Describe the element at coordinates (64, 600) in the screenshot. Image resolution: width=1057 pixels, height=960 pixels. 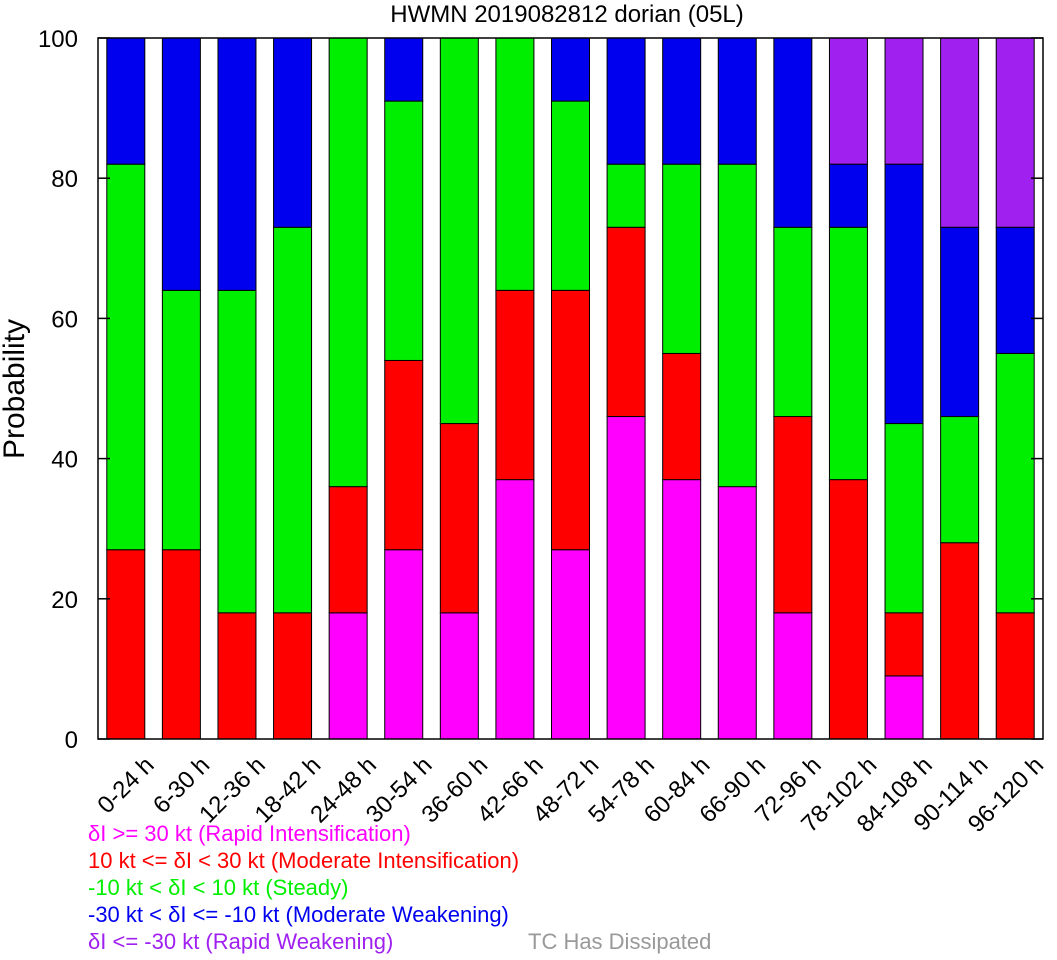
I see `y-tick-label: 20` at that location.